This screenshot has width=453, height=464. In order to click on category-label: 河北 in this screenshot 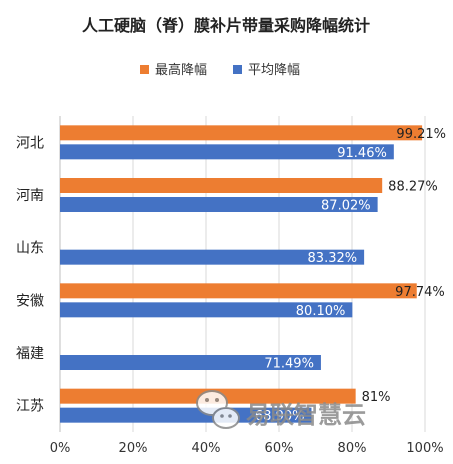, I will do `click(30, 143)`.